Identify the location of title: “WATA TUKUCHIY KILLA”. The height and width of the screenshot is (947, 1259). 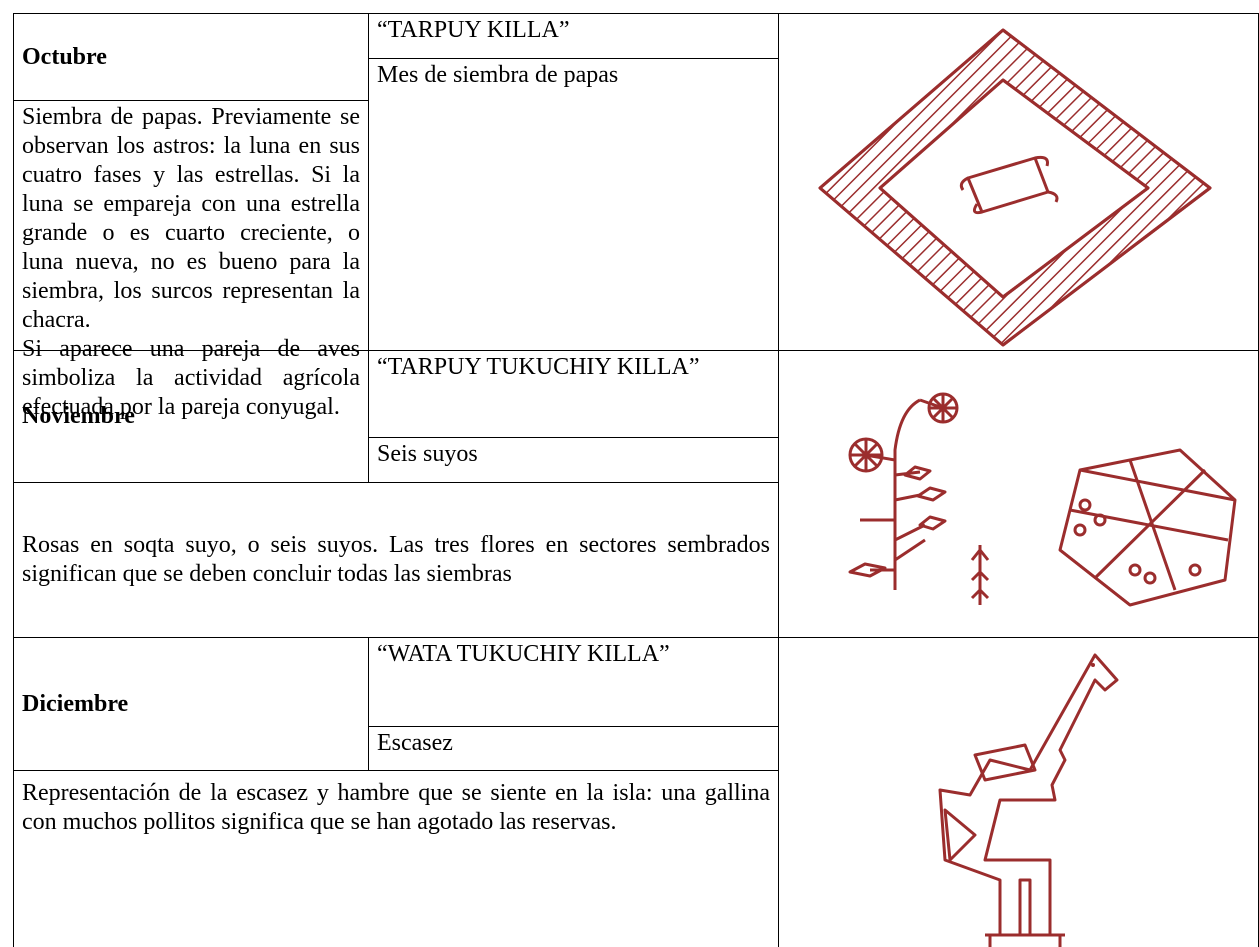
(573, 681).